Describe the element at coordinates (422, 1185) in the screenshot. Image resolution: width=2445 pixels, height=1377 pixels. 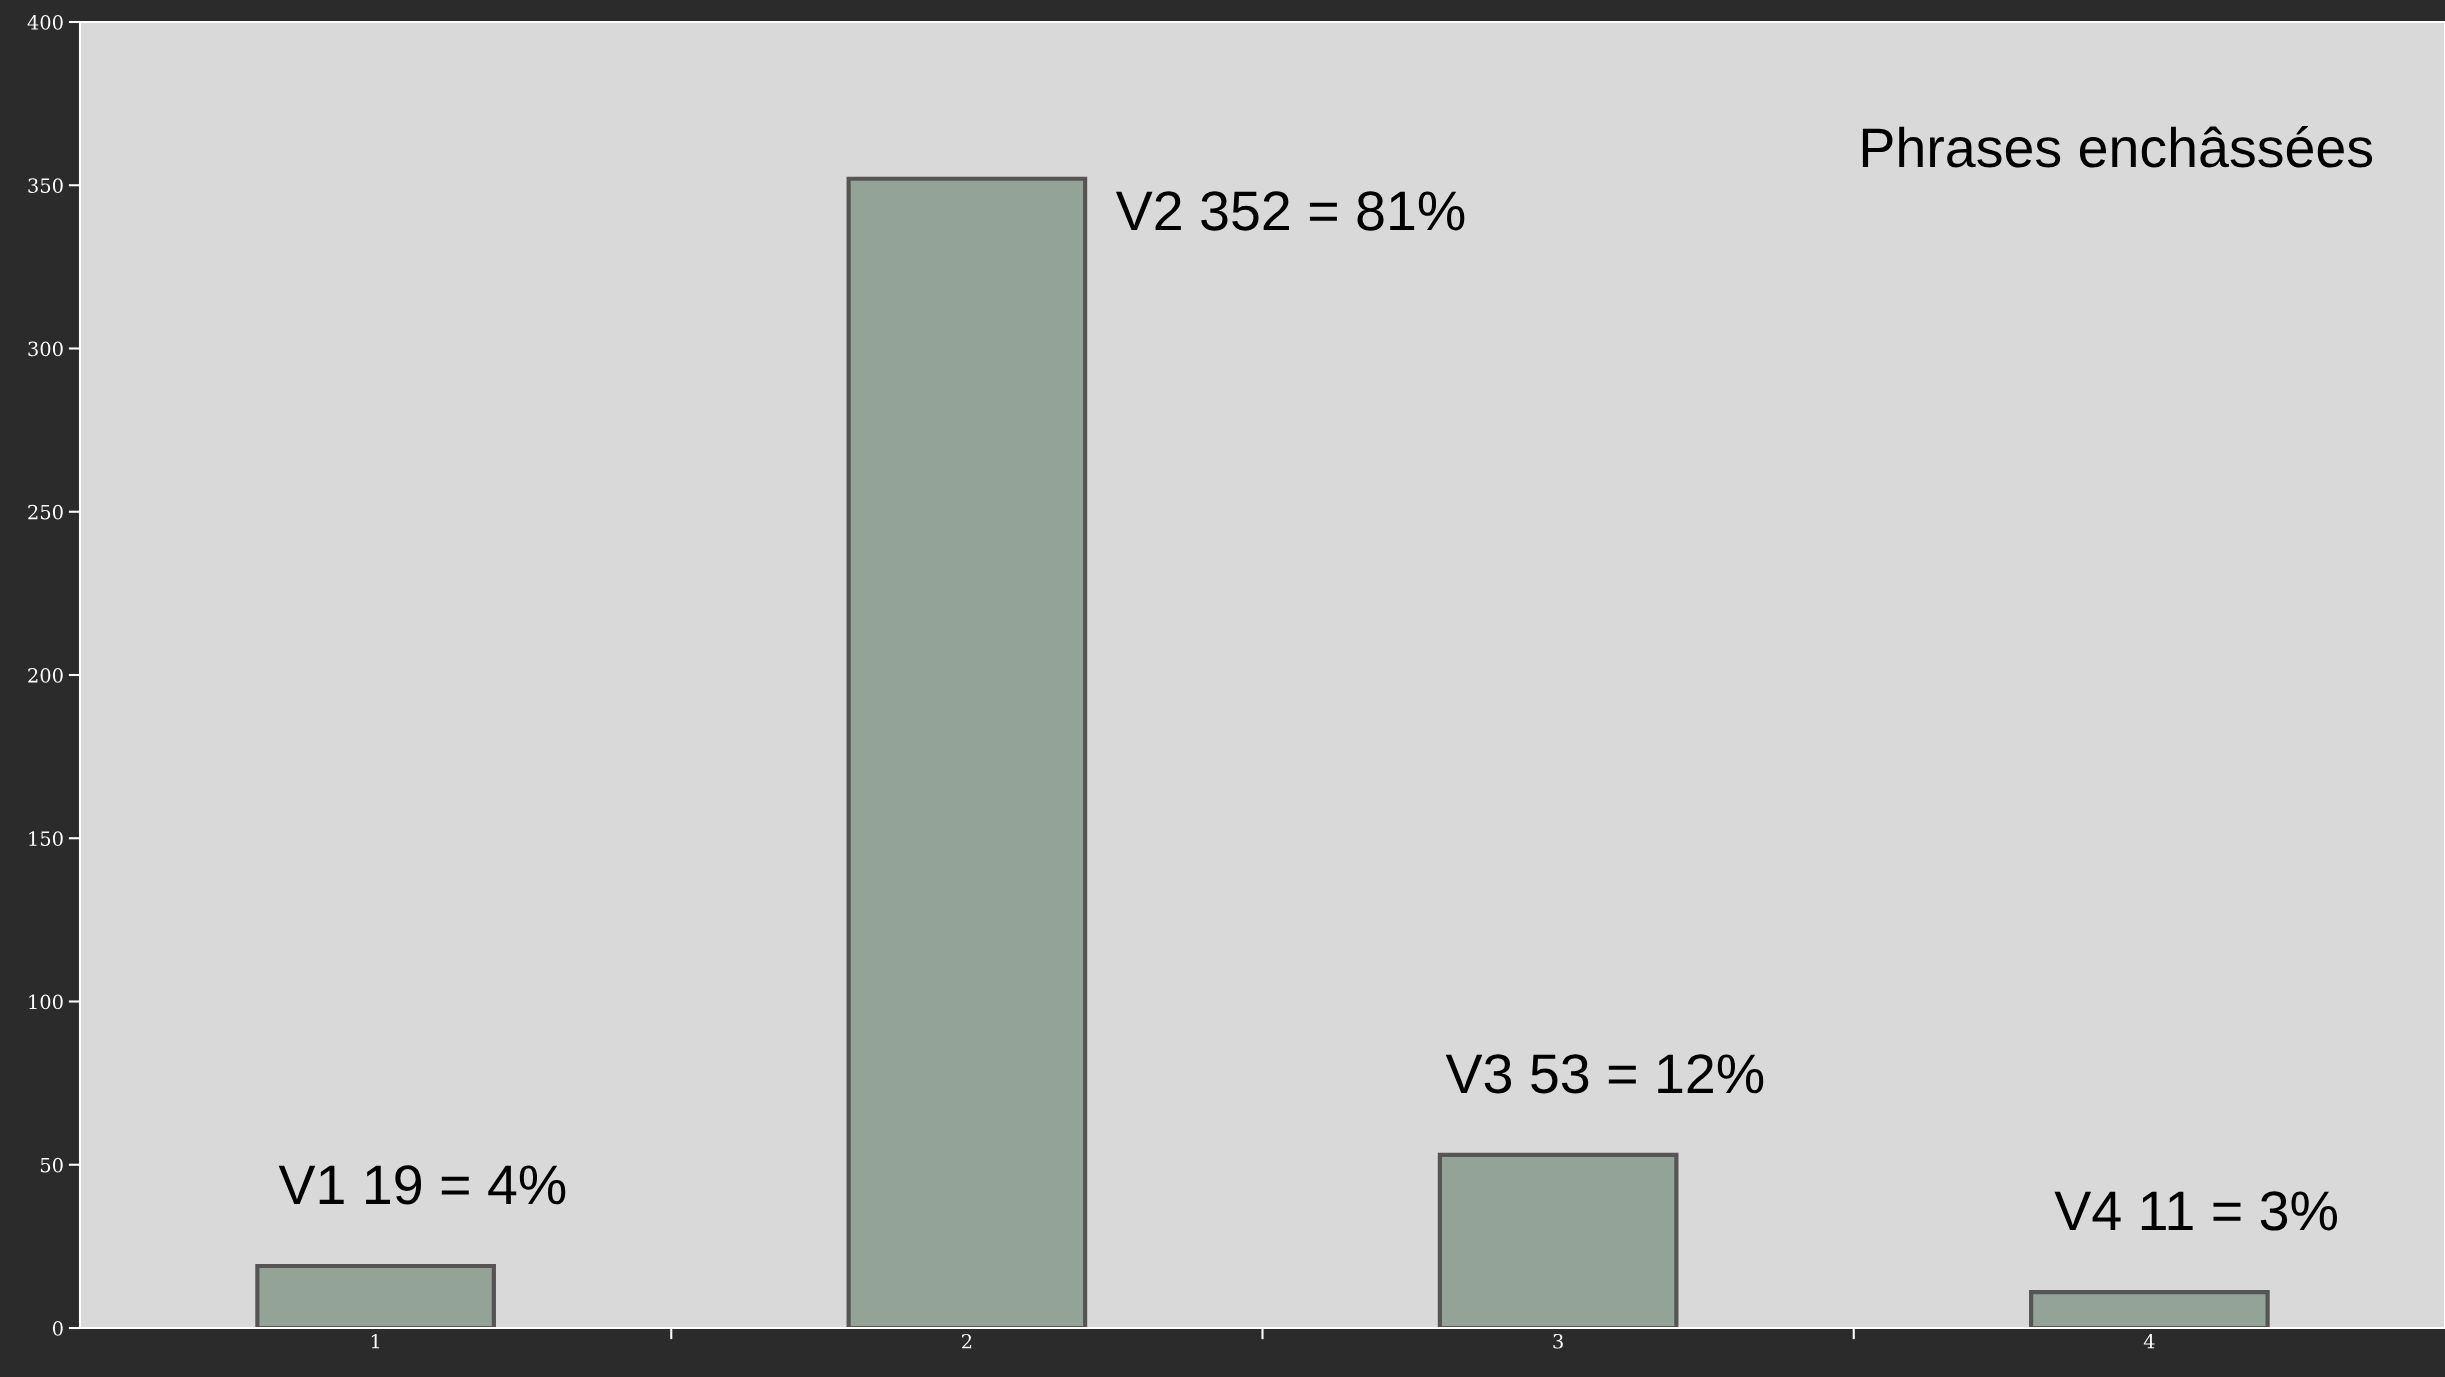
I see `annotation: V1 19 = 4%` at that location.